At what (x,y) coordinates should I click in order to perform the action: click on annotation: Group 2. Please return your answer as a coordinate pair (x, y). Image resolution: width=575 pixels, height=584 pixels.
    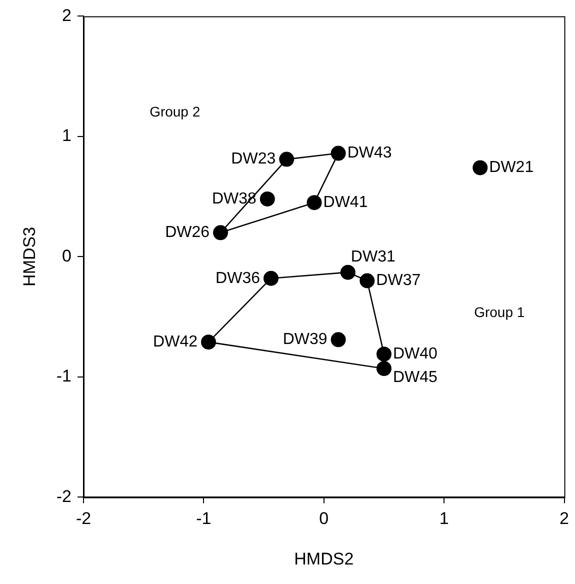
    Looking at the image, I should click on (175, 111).